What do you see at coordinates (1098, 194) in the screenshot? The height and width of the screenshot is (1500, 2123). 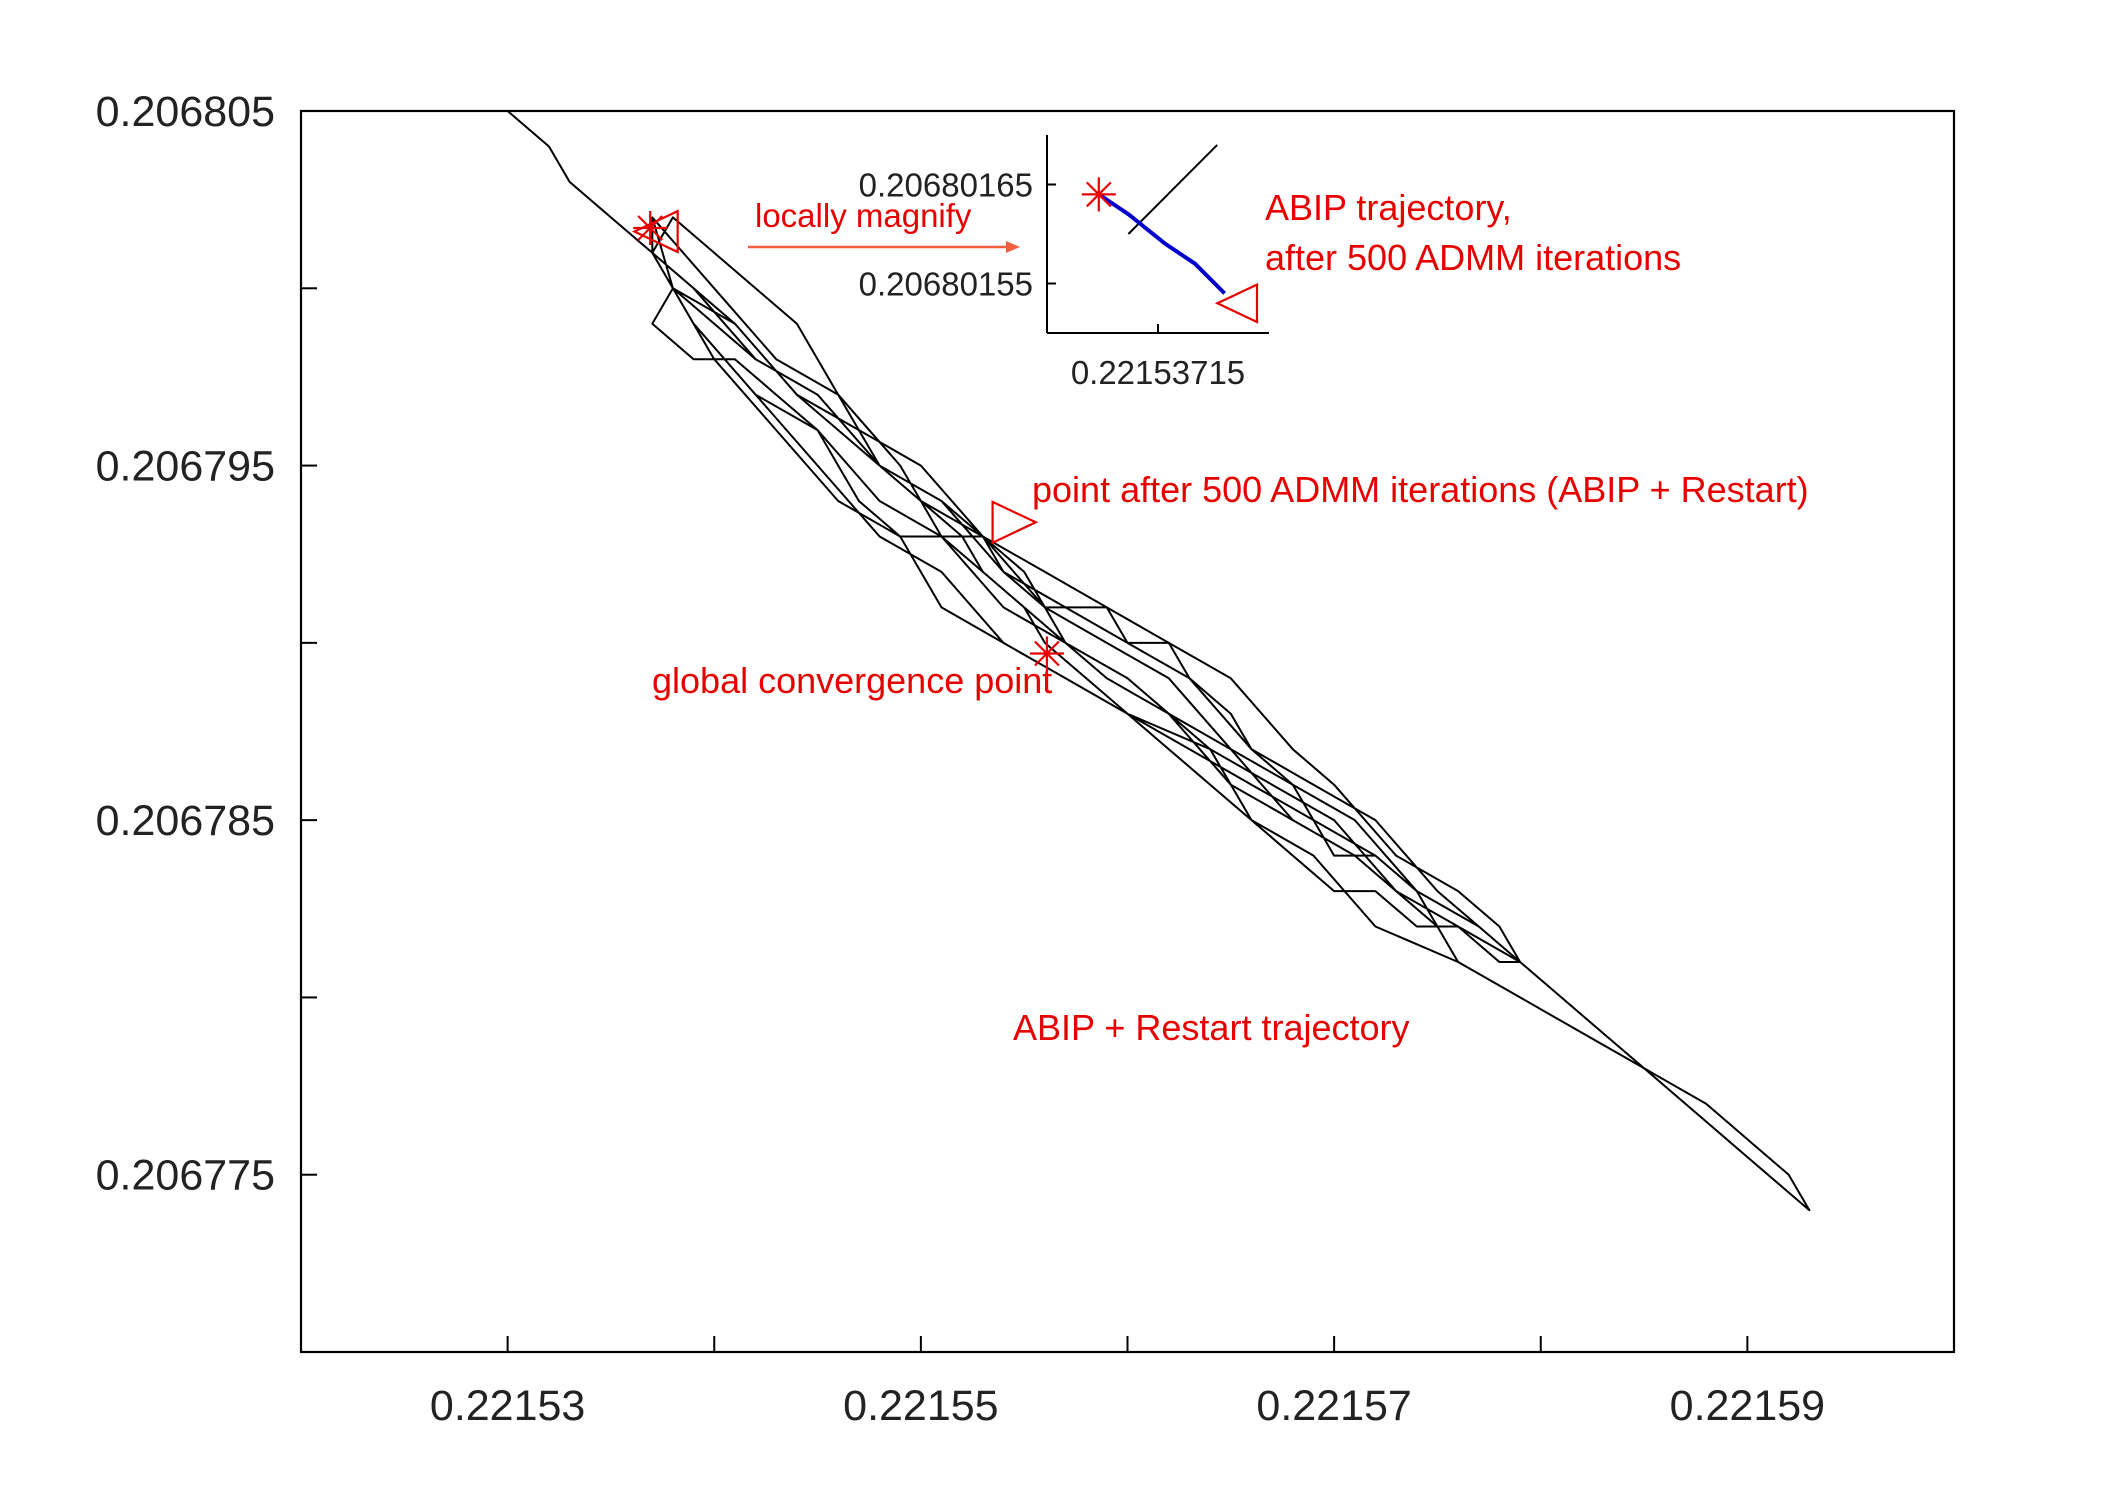 I see `inset-marker-star` at bounding box center [1098, 194].